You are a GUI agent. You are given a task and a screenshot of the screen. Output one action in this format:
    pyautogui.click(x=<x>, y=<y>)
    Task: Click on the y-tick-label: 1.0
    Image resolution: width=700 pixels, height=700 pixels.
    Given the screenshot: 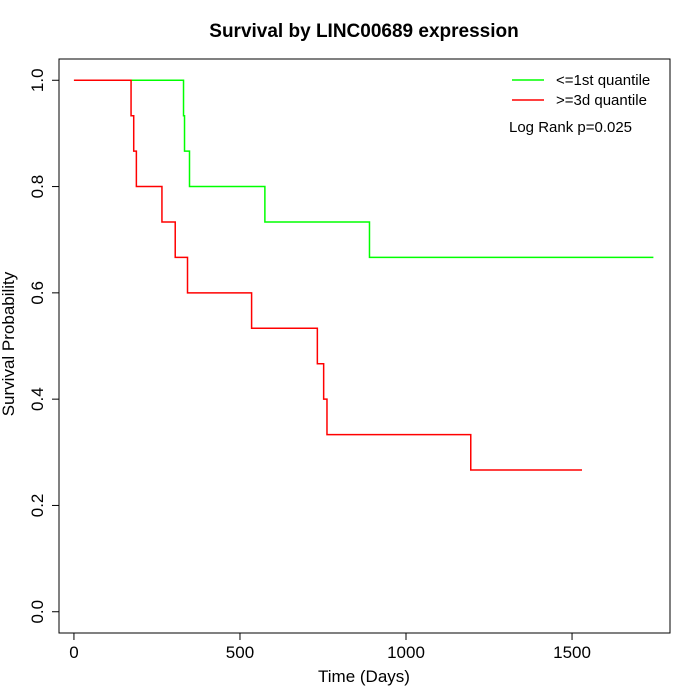 What is the action you would take?
    pyautogui.click(x=37, y=80)
    